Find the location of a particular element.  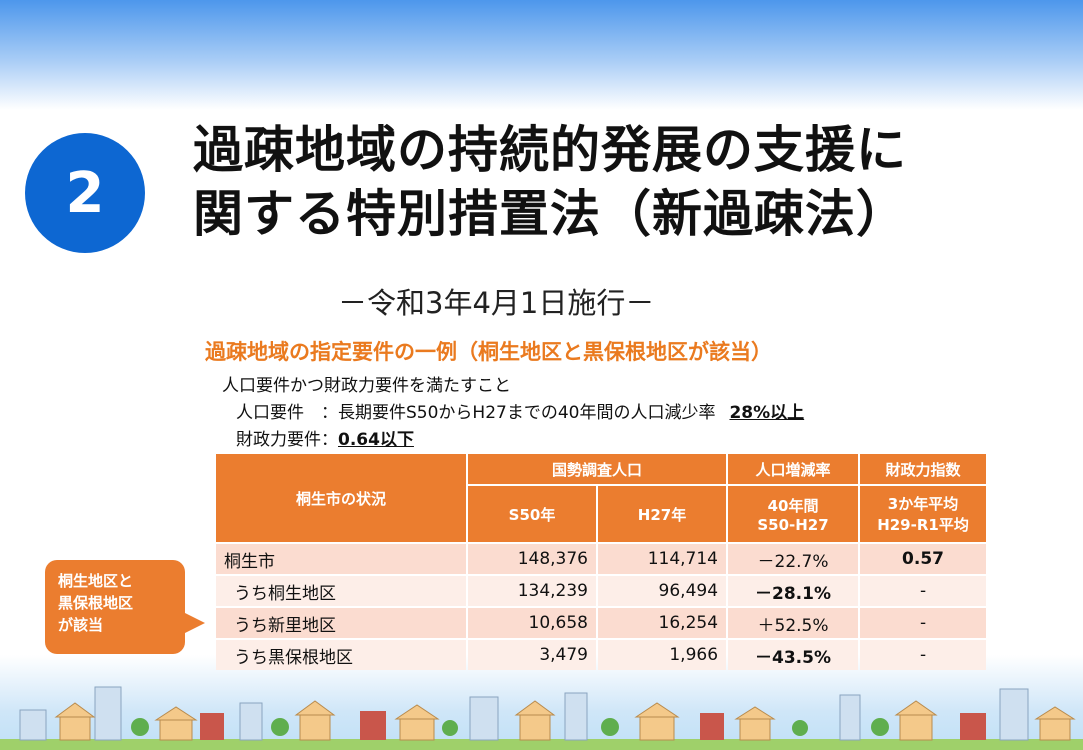

sky-gradient-background is located at coordinates (541, 55).